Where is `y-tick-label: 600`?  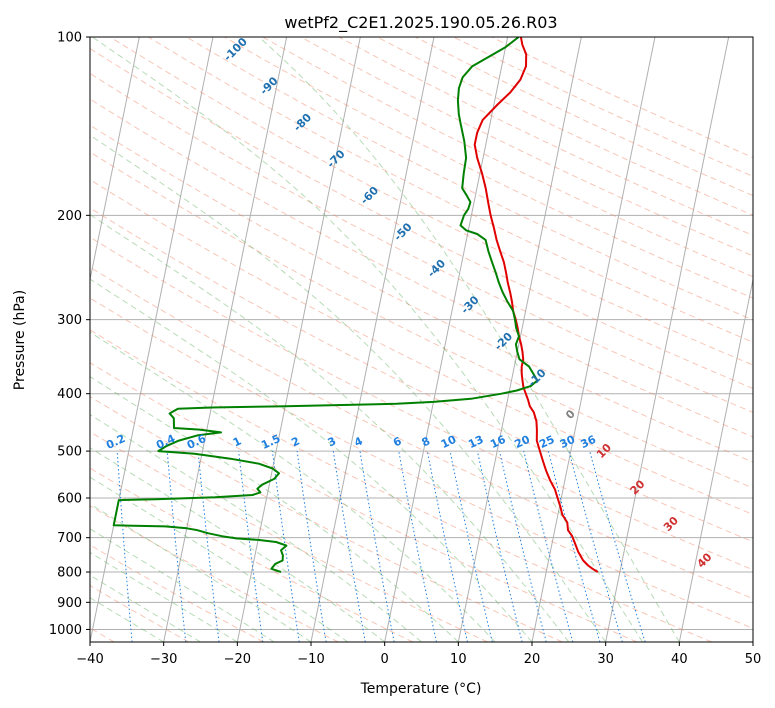
y-tick-label: 600 is located at coordinates (69, 499).